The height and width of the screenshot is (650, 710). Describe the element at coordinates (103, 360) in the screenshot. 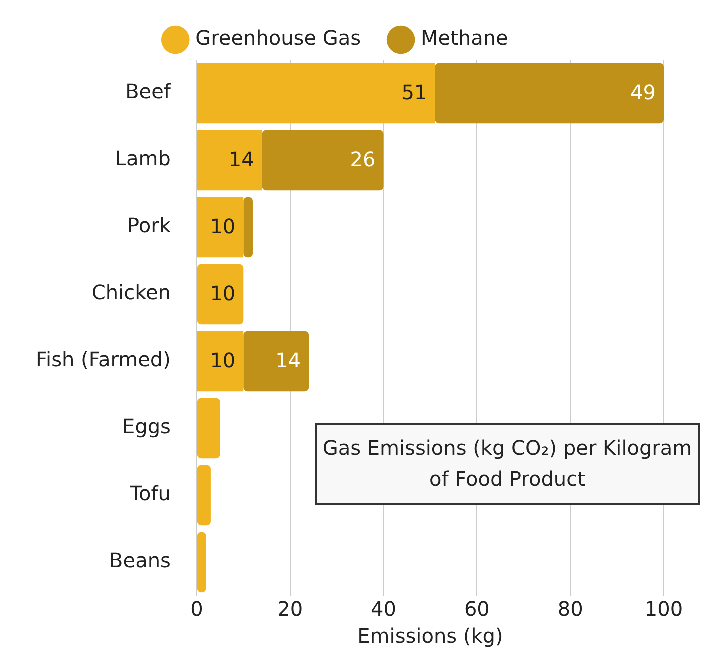

I see `y-tick-label: Fish (Farmed)` at that location.